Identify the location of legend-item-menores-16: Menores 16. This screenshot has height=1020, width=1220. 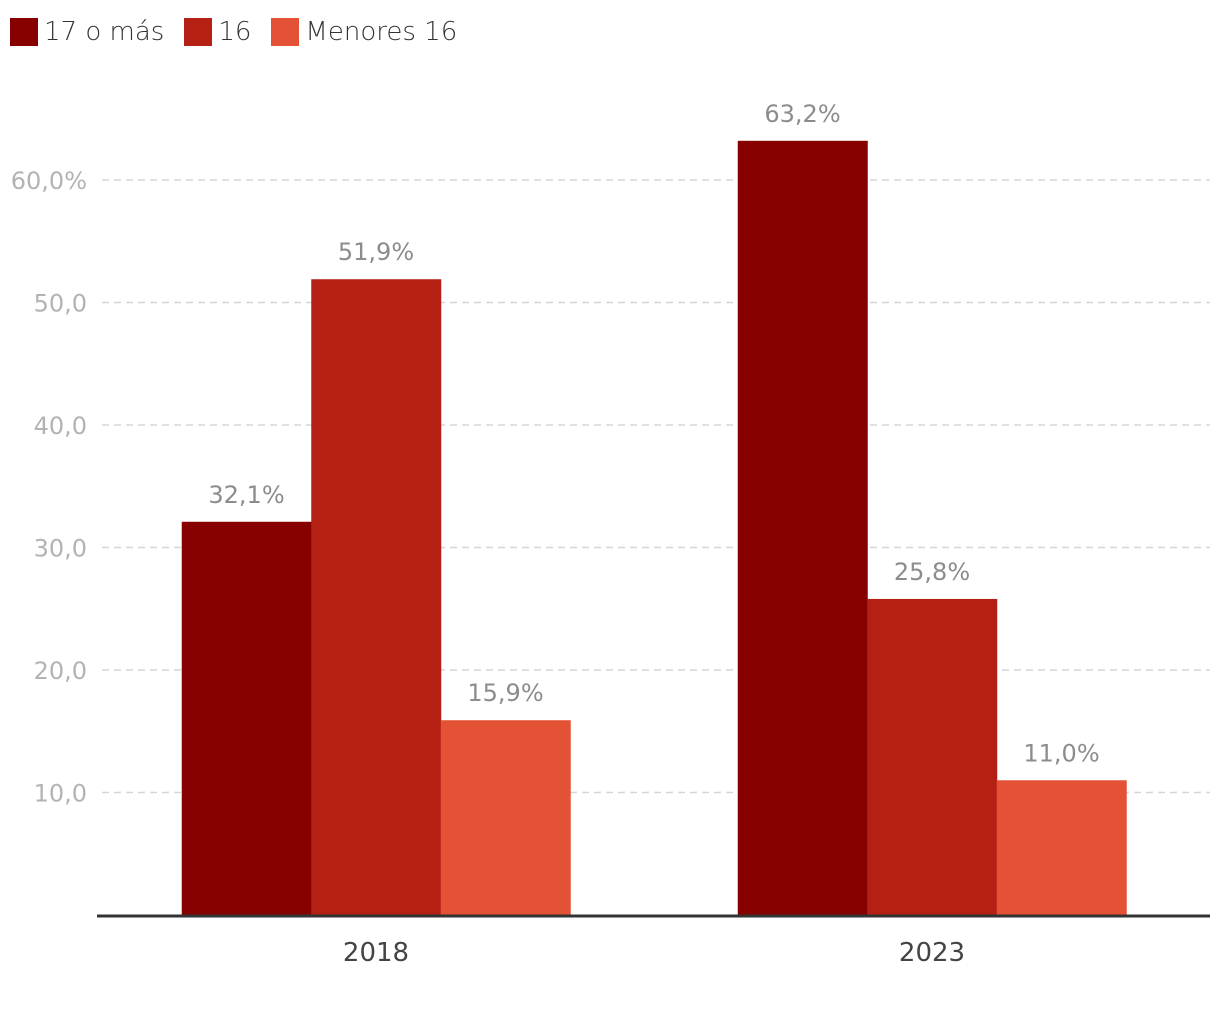
(364, 32).